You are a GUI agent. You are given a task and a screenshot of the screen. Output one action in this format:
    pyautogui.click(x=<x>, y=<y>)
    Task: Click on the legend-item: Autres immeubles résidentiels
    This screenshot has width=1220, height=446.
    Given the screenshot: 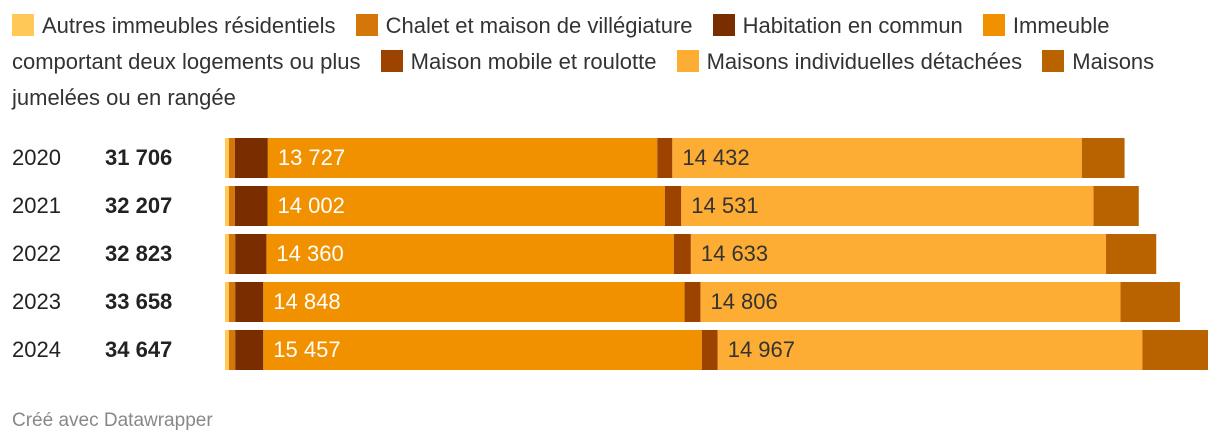 What is the action you would take?
    pyautogui.click(x=173, y=25)
    